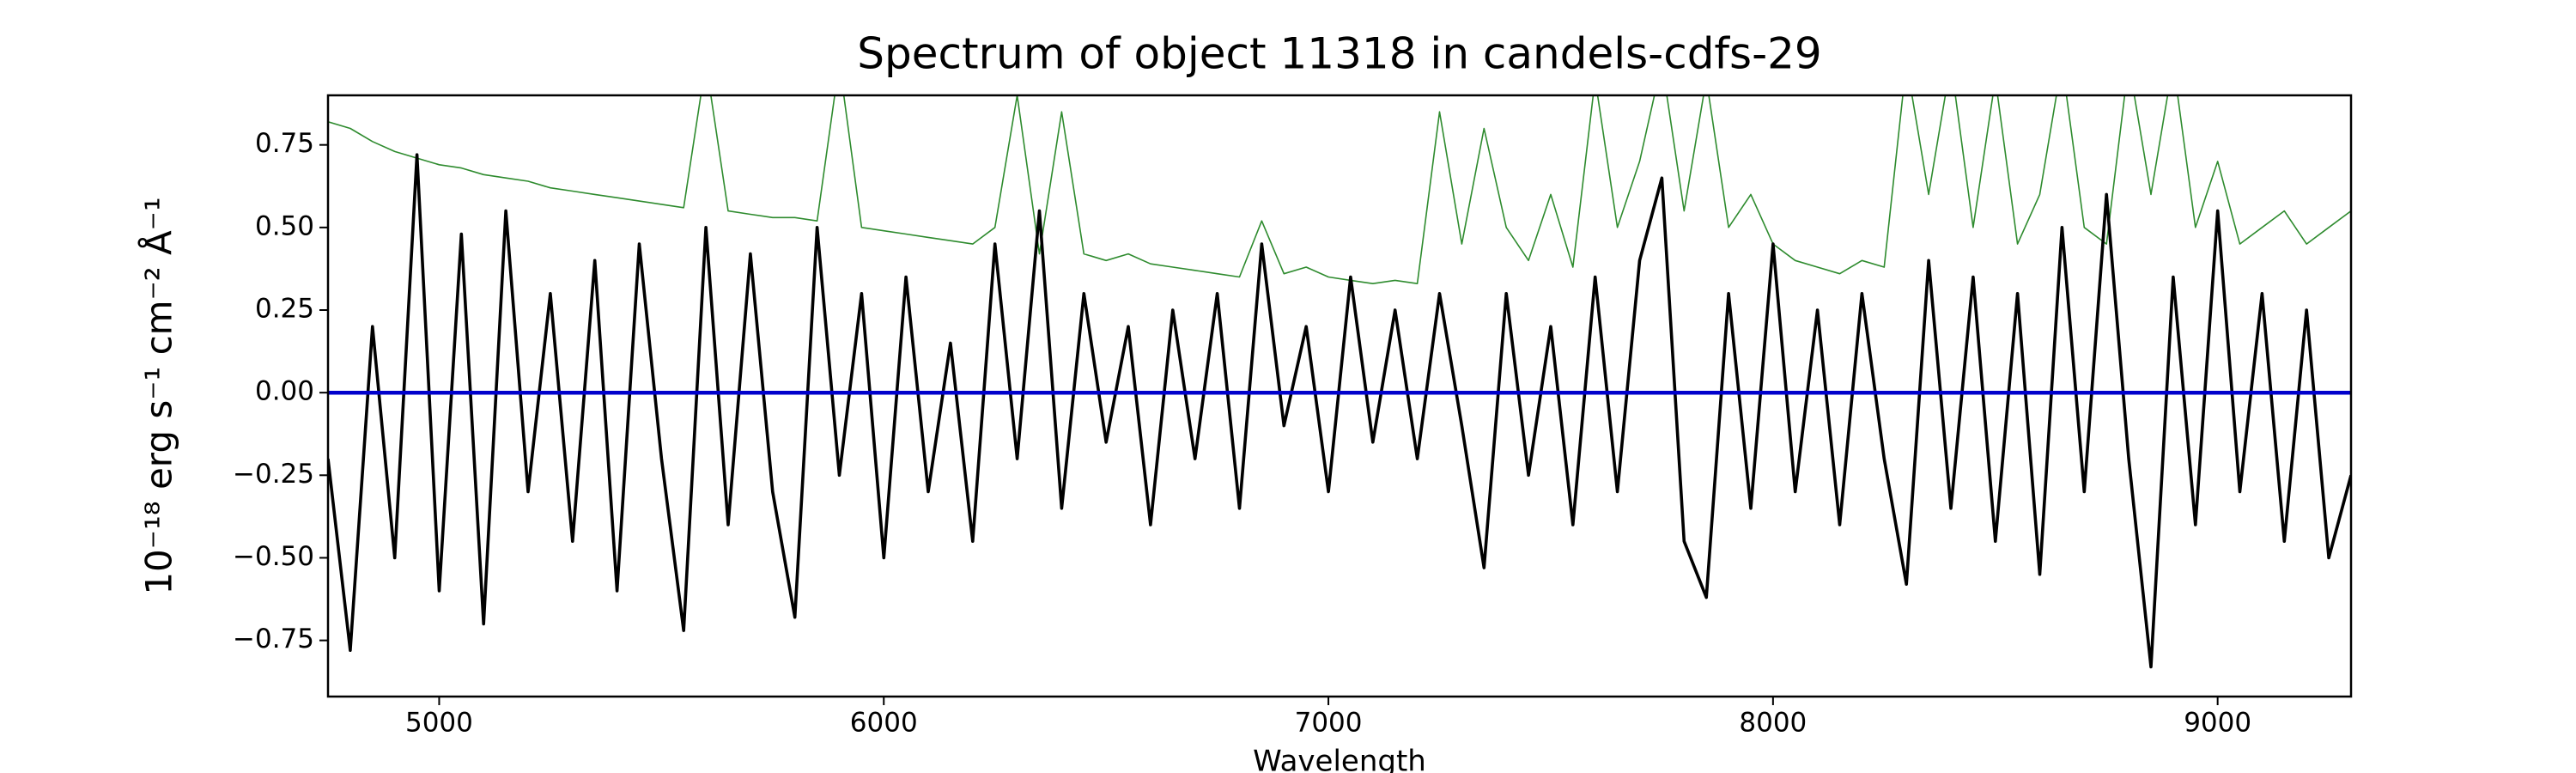 Image resolution: width=2576 pixels, height=773 pixels. What do you see at coordinates (1329, 723) in the screenshot?
I see `x-tick-label: 7000` at bounding box center [1329, 723].